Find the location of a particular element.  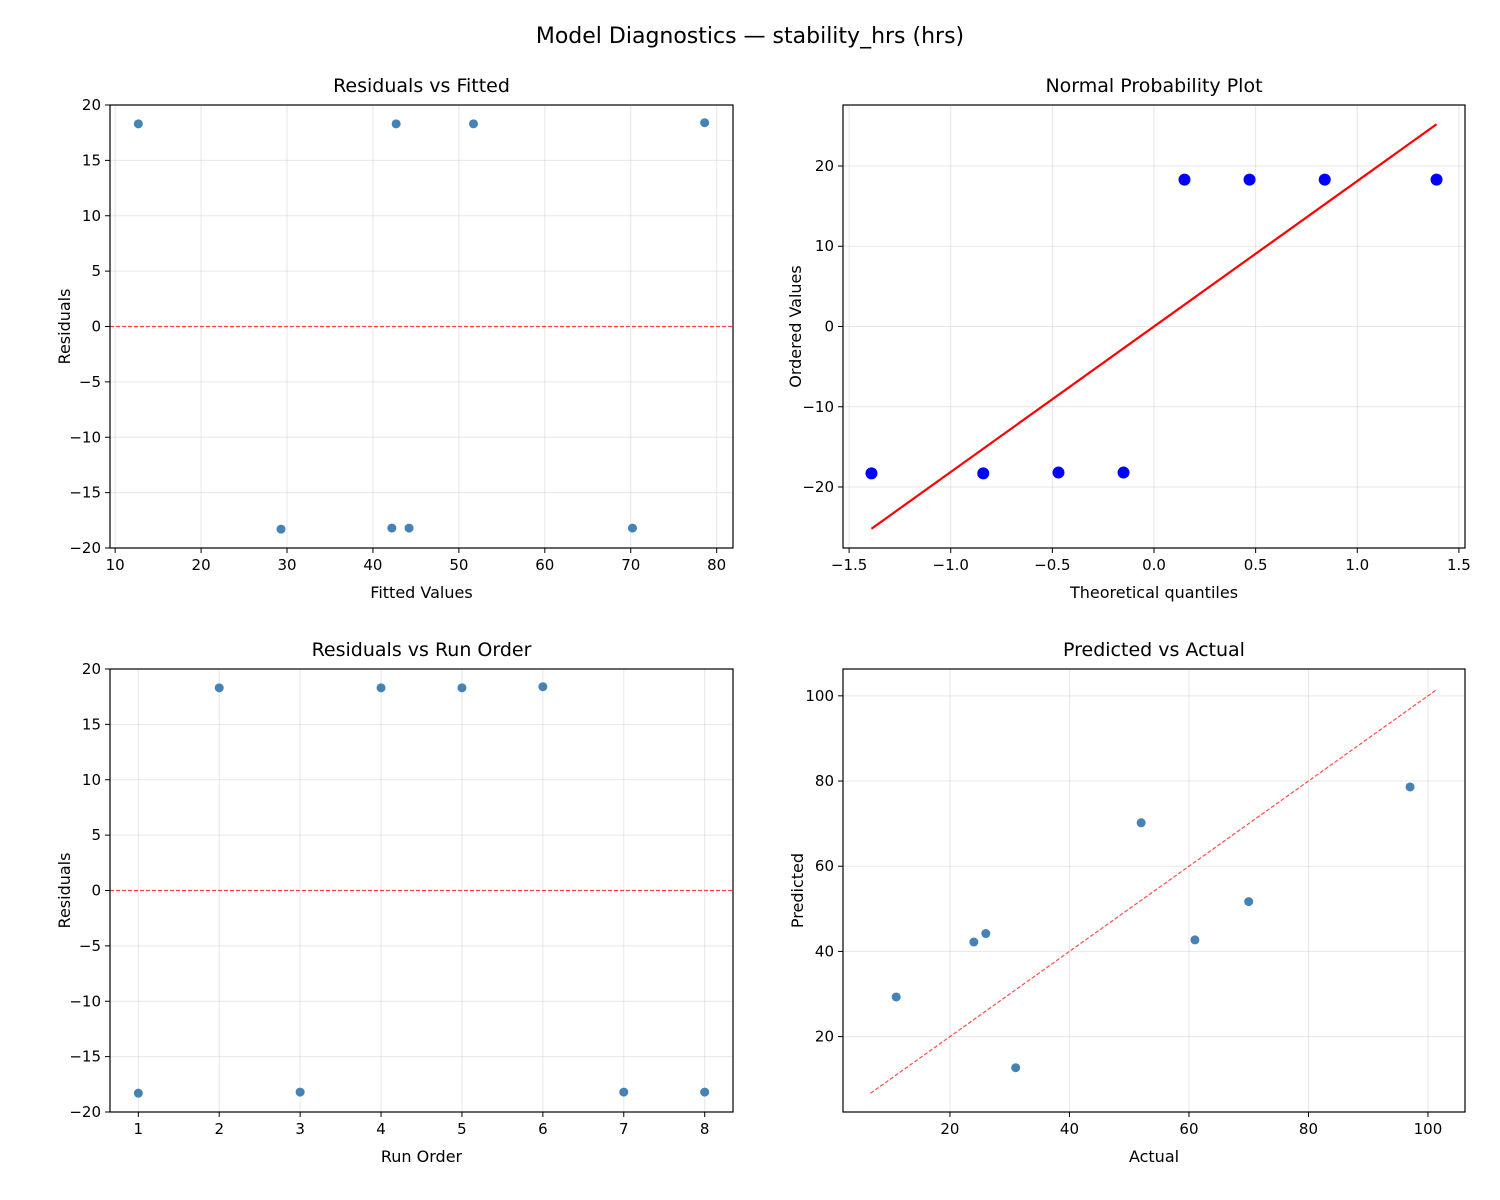

x-axis-label: Theoretical quantiles is located at coordinates (1153, 592).